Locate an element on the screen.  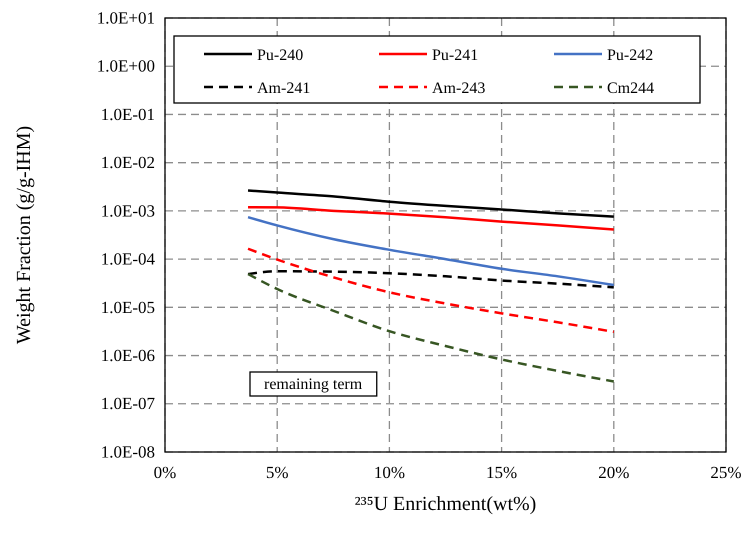
y-tick-label: 1.0E-08 is located at coordinates (127, 452).